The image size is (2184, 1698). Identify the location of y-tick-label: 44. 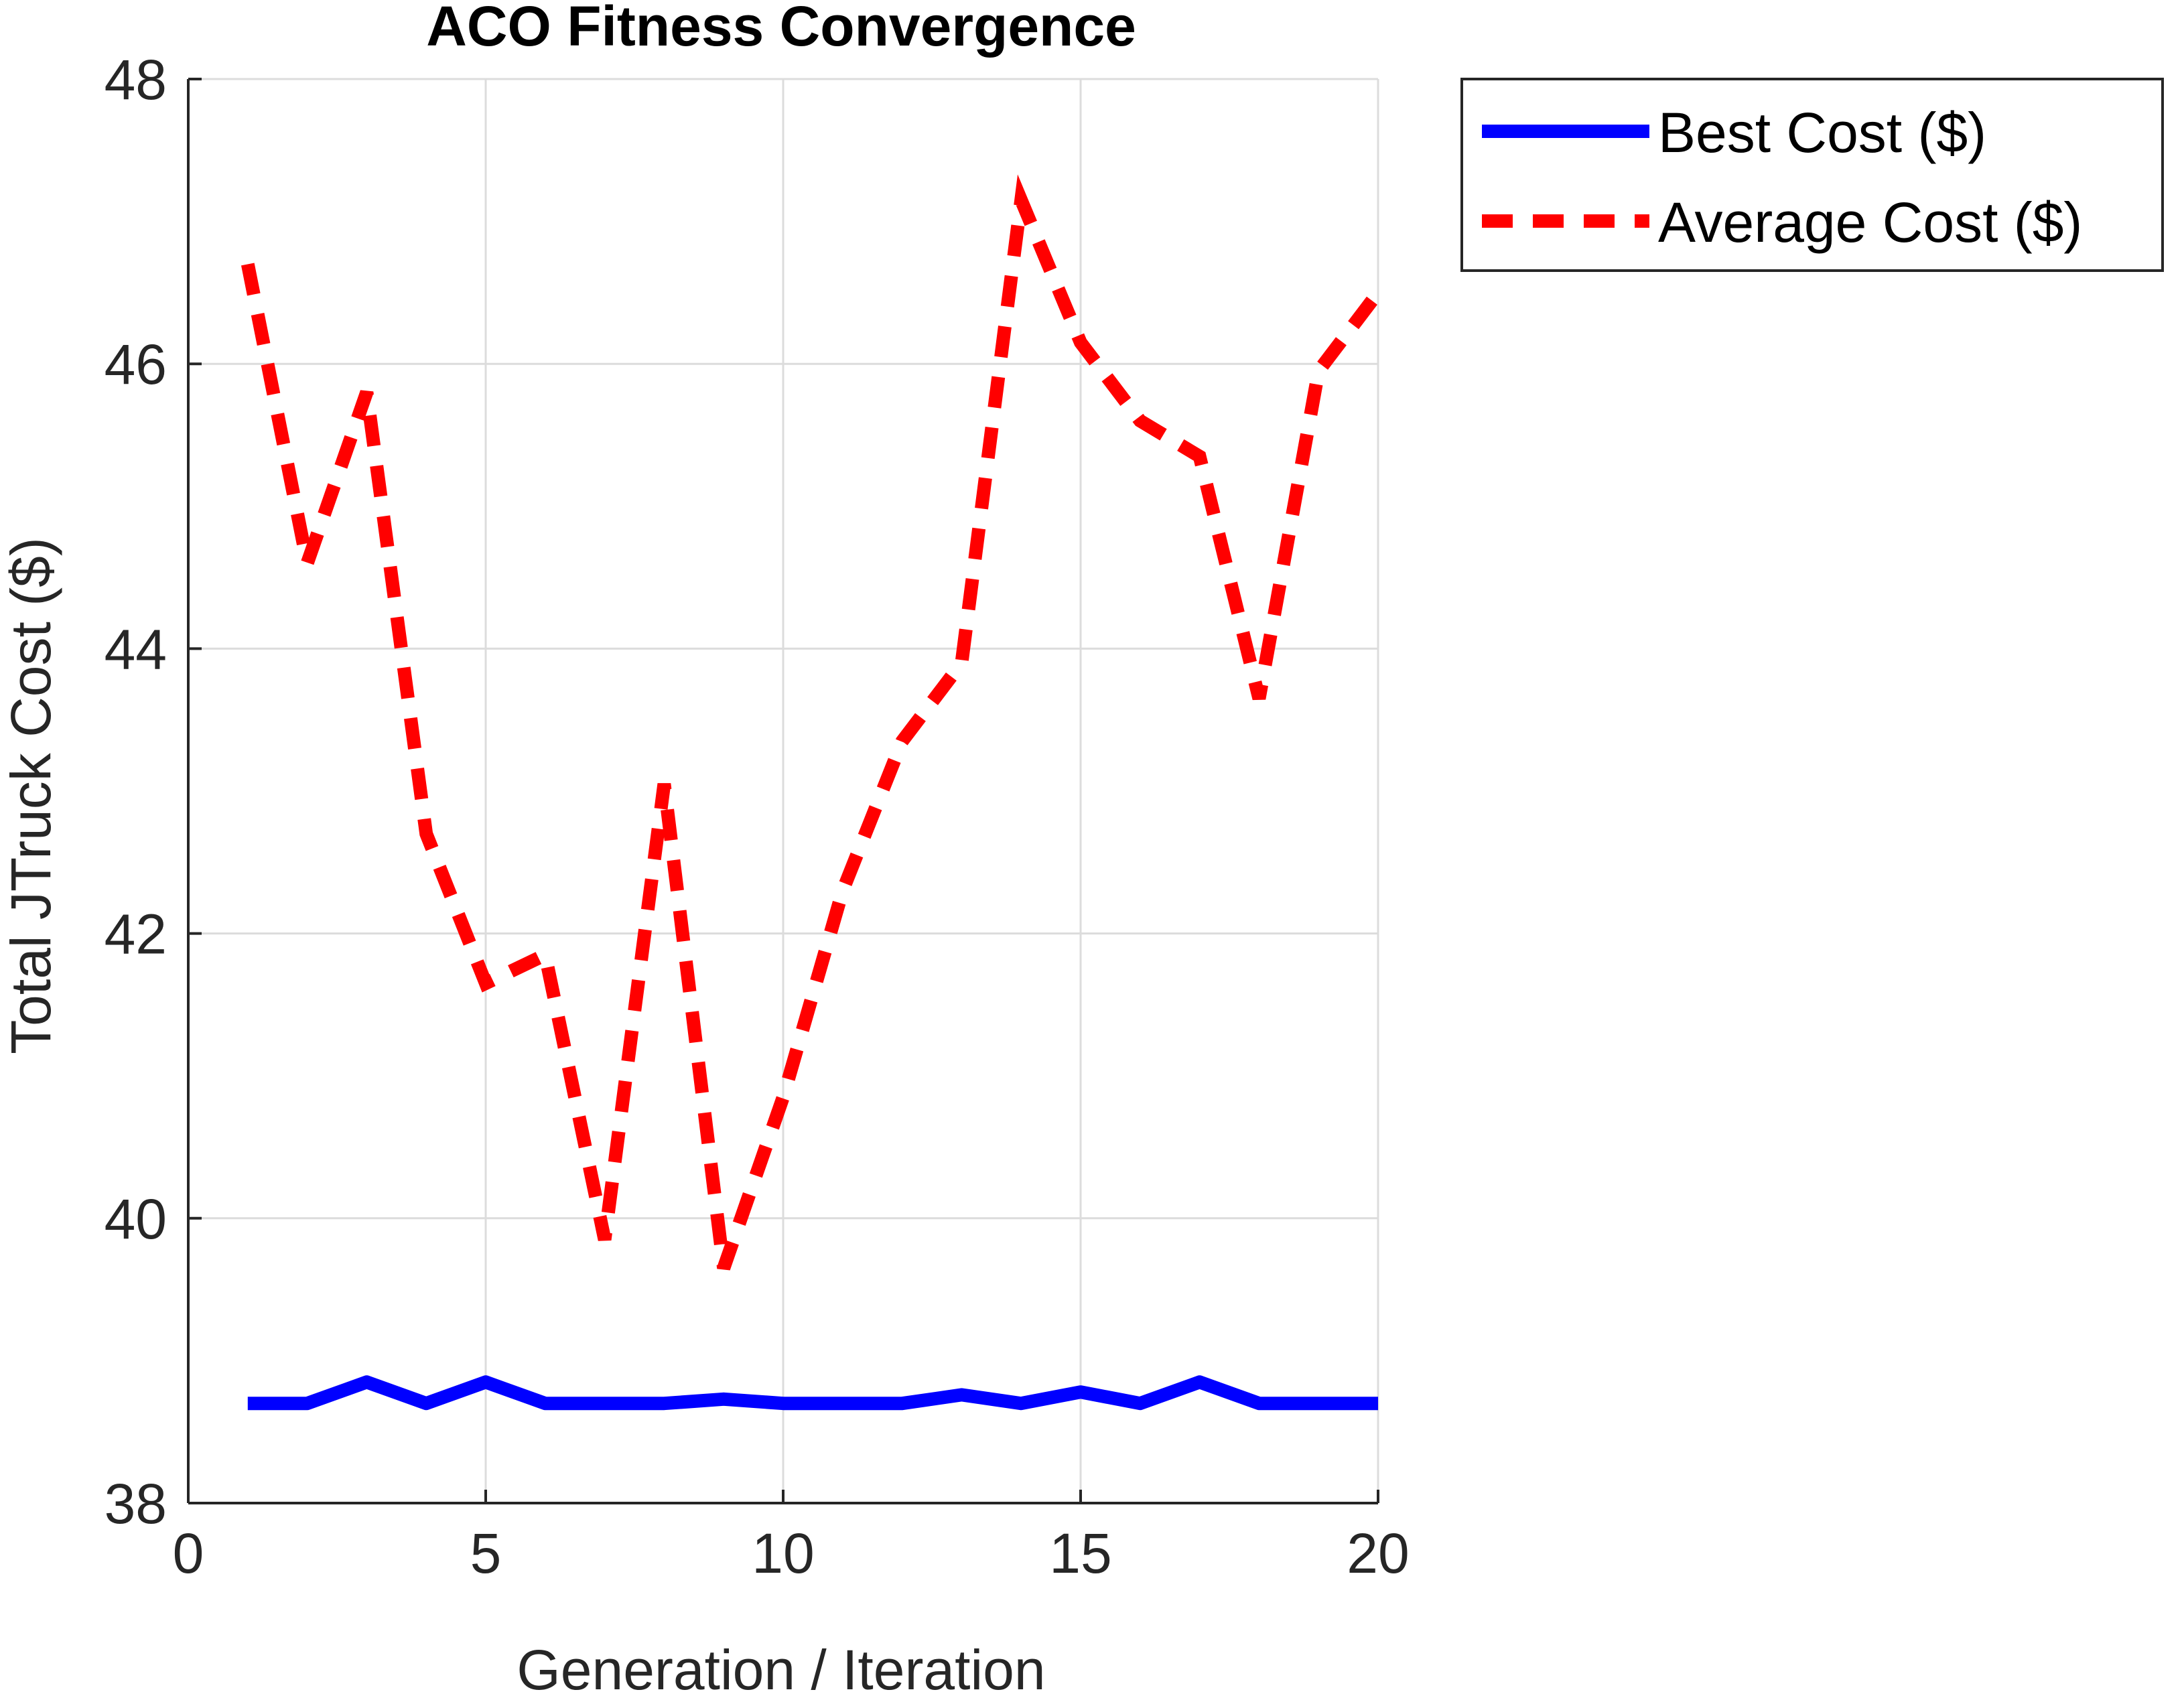
(136, 649).